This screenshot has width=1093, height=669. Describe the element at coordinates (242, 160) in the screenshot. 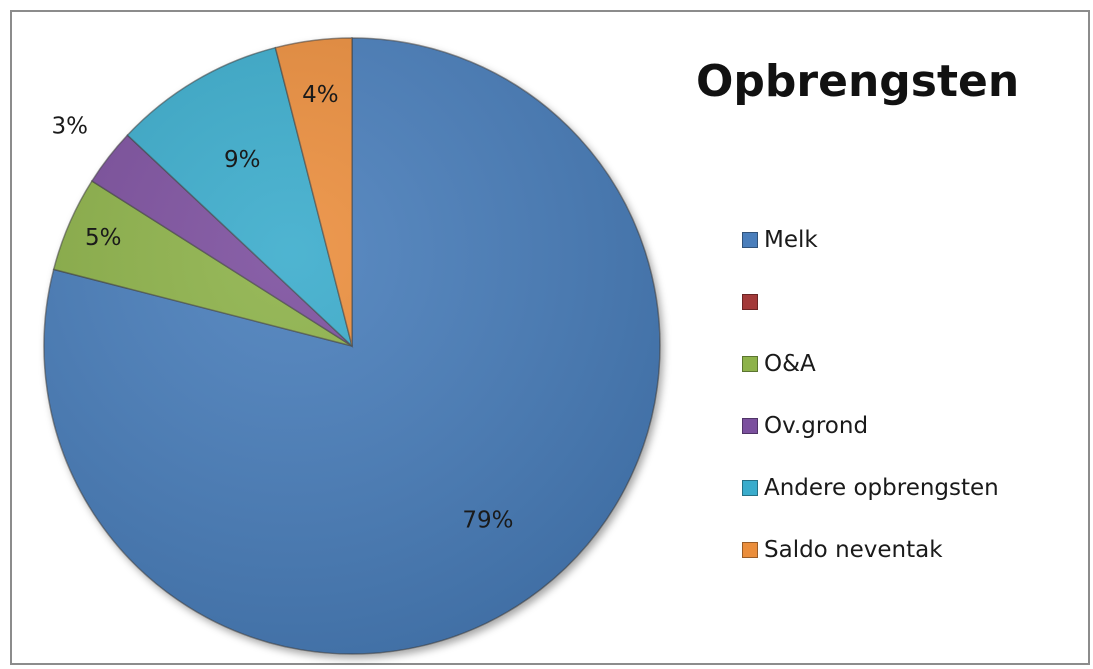

I see `slice-label-andere-opbrengsten: 9%` at that location.